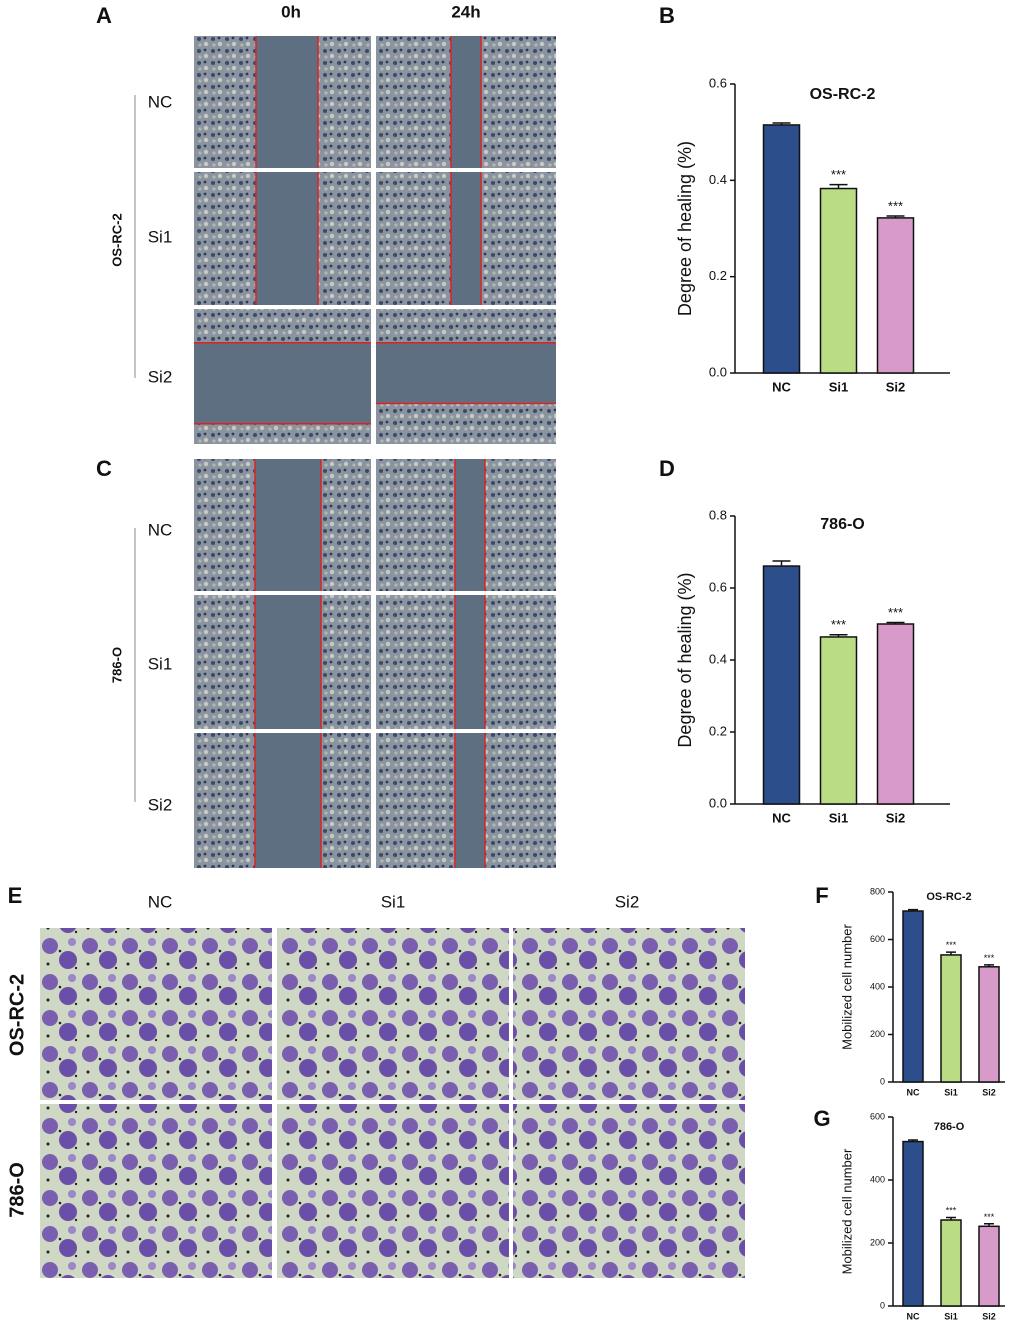 The width and height of the screenshot is (1020, 1330). Describe the element at coordinates (877, 1179) in the screenshot. I see `y-tick-label: 400` at that location.